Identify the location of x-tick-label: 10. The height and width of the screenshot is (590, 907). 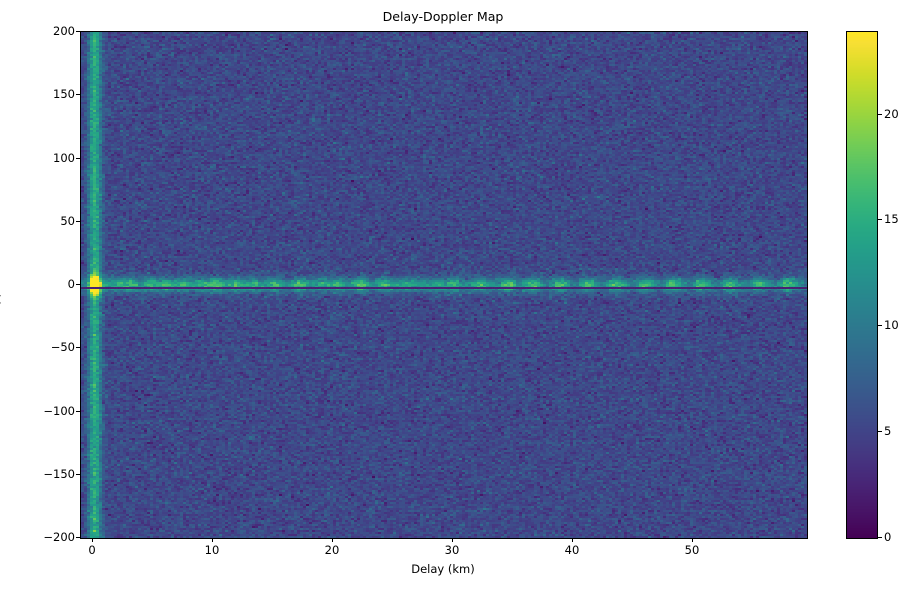
(212, 550).